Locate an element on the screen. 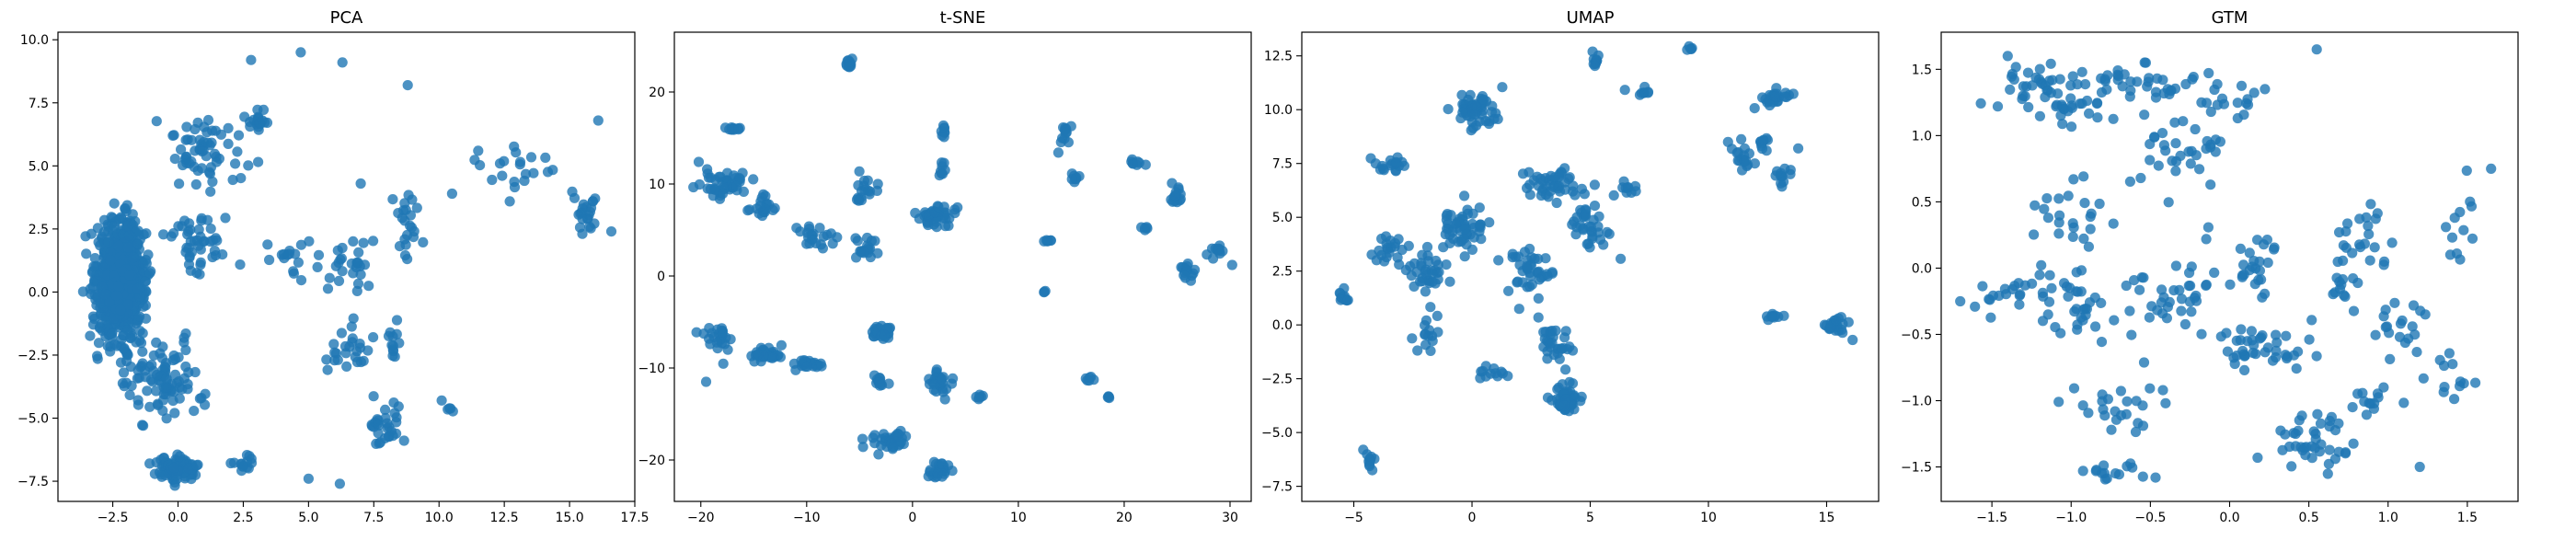  x-tick-label: 15 is located at coordinates (1827, 518).